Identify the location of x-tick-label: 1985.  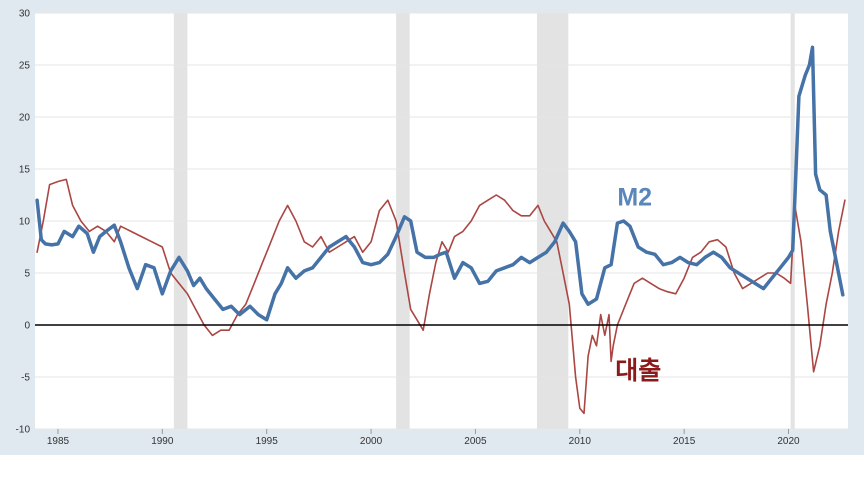
(58, 441).